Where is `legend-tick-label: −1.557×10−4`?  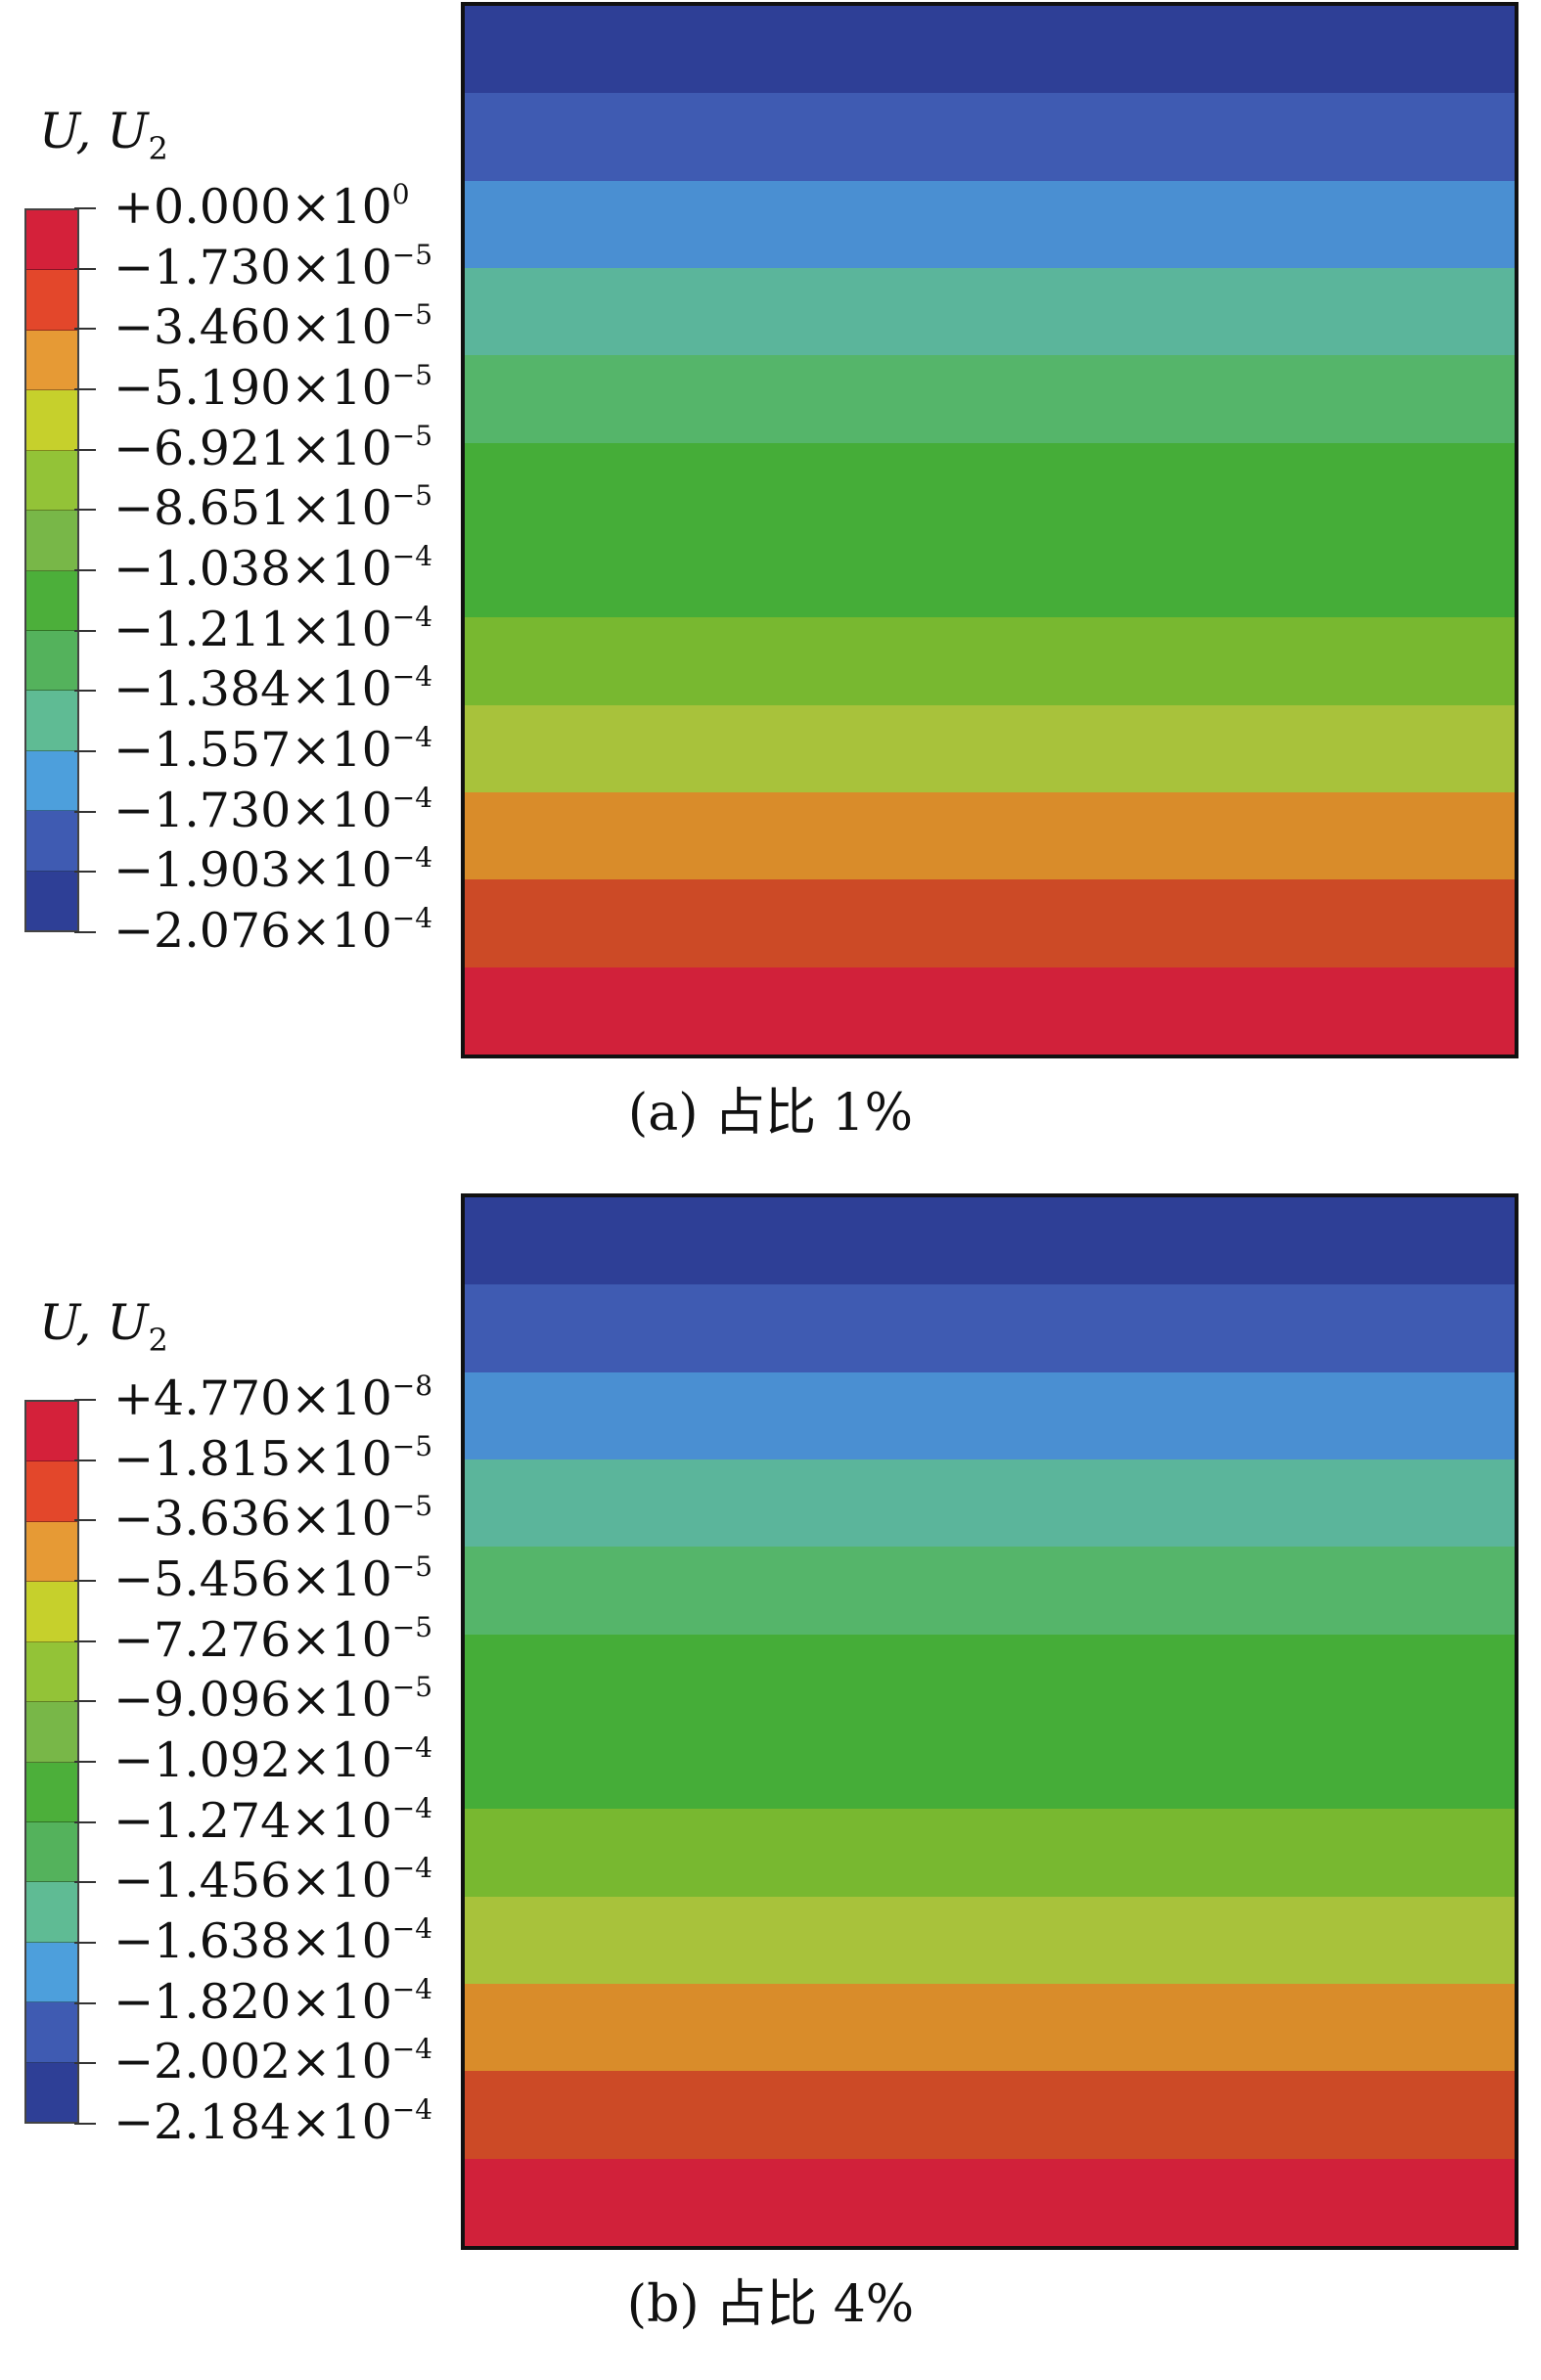
legend-tick-label: −1.557×10−4 is located at coordinates (272, 749).